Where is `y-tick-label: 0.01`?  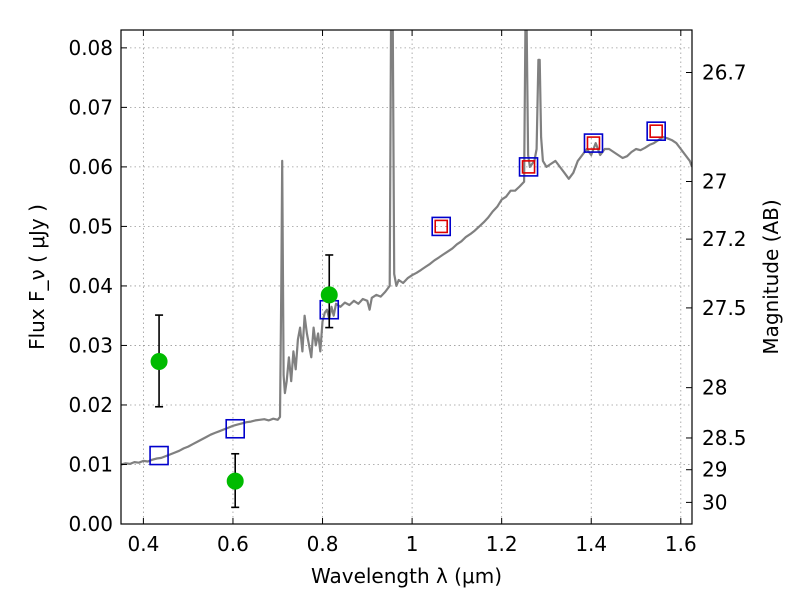
y-tick-label: 0.01 is located at coordinates (90, 464).